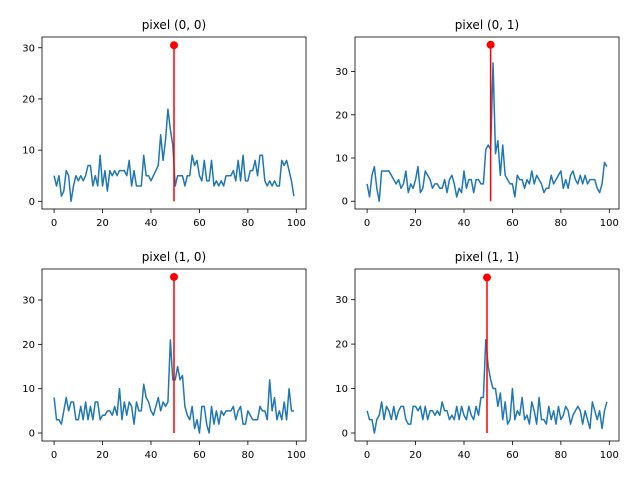 Image resolution: width=640 pixels, height=480 pixels. What do you see at coordinates (174, 257) in the screenshot?
I see `subplot-title: pixel (1, 0)` at bounding box center [174, 257].